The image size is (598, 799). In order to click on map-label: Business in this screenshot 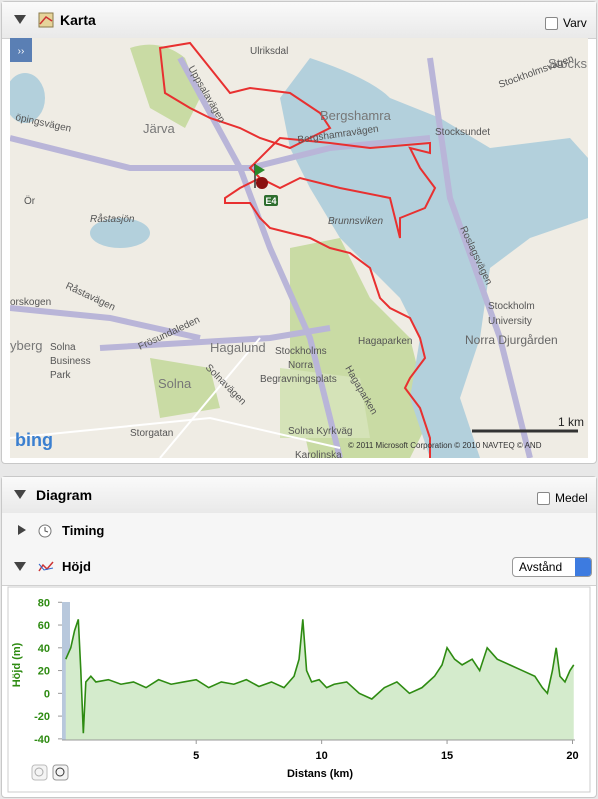, I will do `click(70, 361)`.